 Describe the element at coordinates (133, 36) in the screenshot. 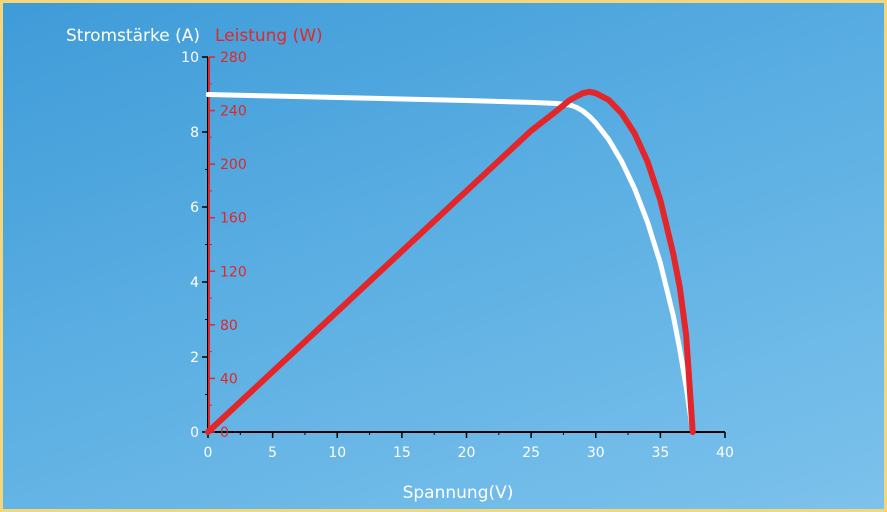

I see `y-left-axis-label: Stromstärke (A)` at that location.